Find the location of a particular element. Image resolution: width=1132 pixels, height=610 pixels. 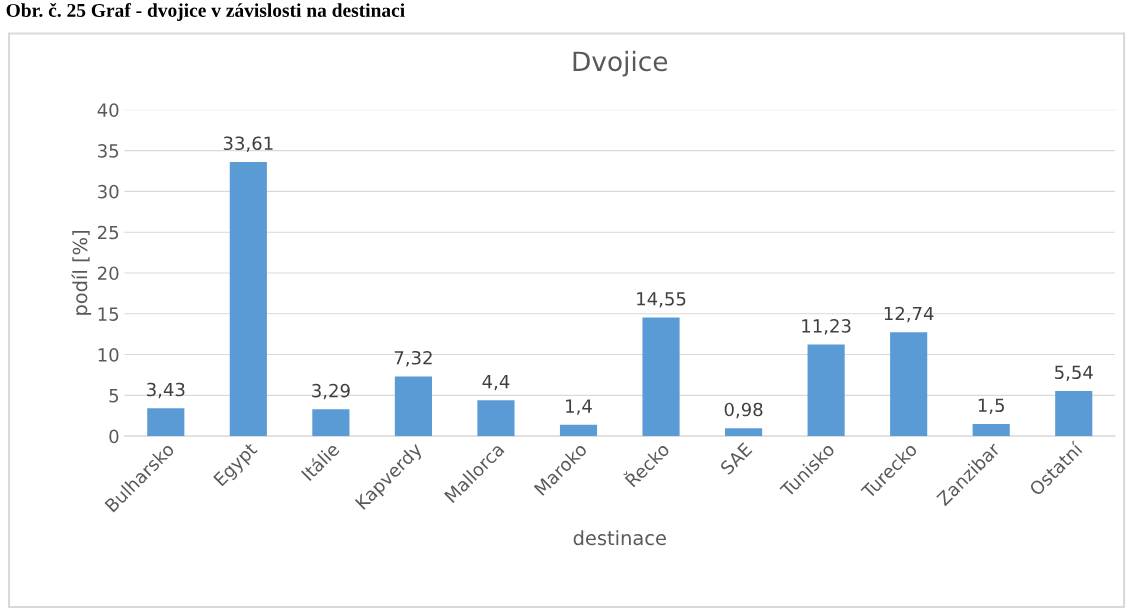

y-tick-label: 5 is located at coordinates (114, 396).